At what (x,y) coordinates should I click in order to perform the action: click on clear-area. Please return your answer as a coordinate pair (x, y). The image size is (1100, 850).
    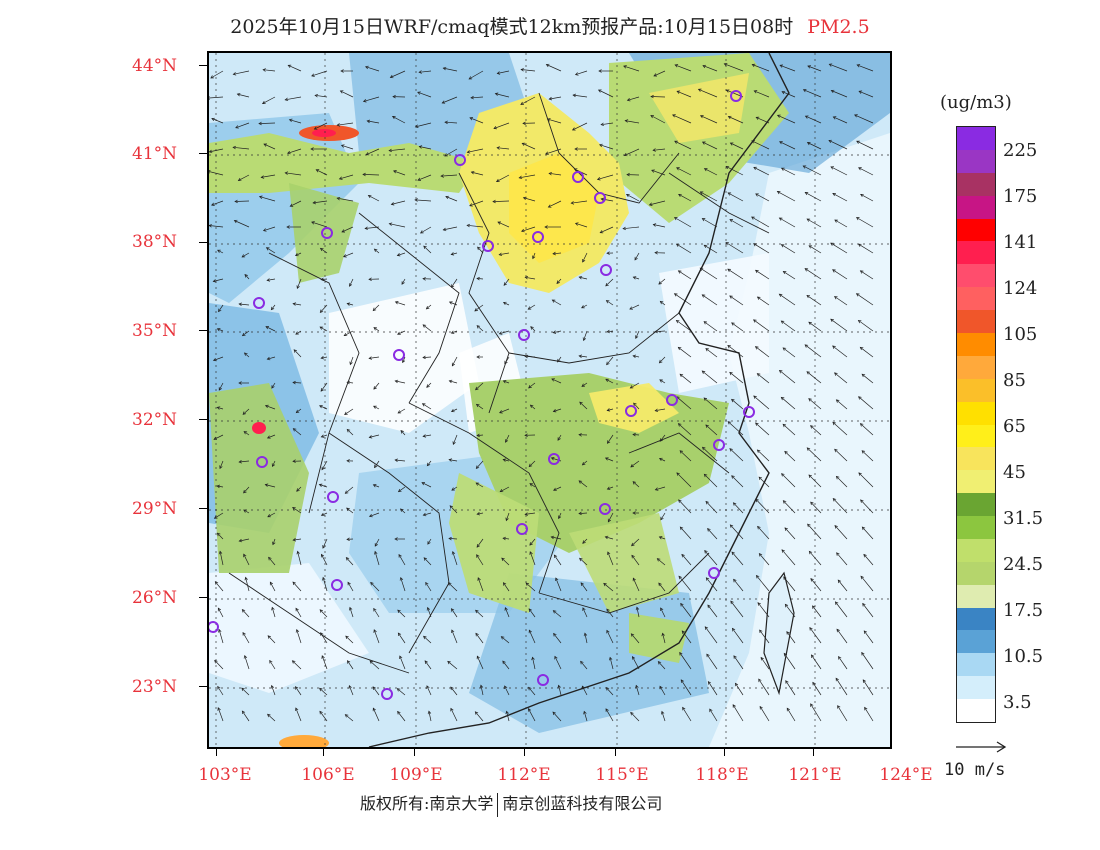
    Looking at the image, I should click on (289, 628).